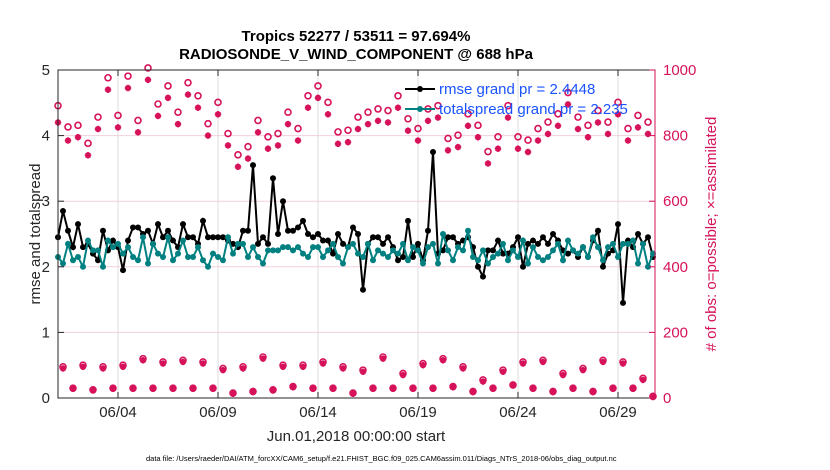 The width and height of the screenshot is (830, 470). Describe the element at coordinates (711, 234) in the screenshot. I see `y2-axis-label: # of obs: o=possible; ×=assimilated` at that location.